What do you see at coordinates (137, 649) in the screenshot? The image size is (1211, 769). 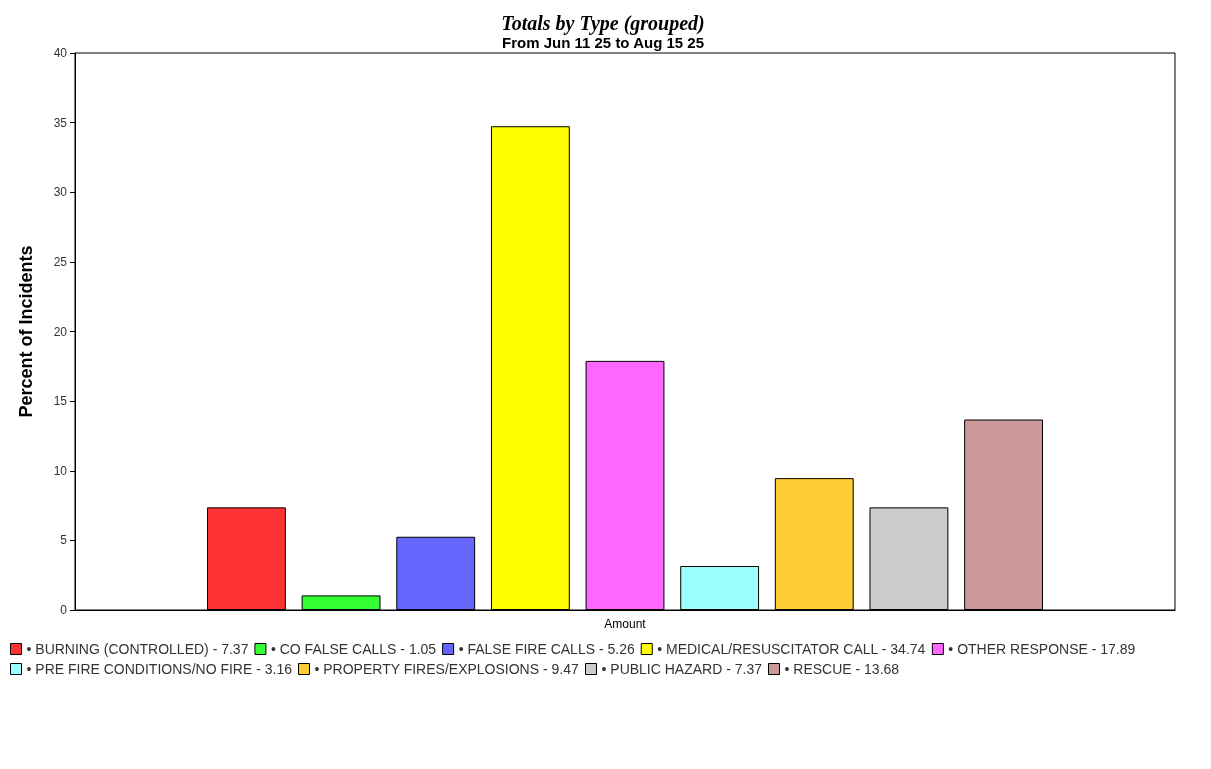 I see `legend-label: • BURNING (CONTROLLED) - 7.37` at bounding box center [137, 649].